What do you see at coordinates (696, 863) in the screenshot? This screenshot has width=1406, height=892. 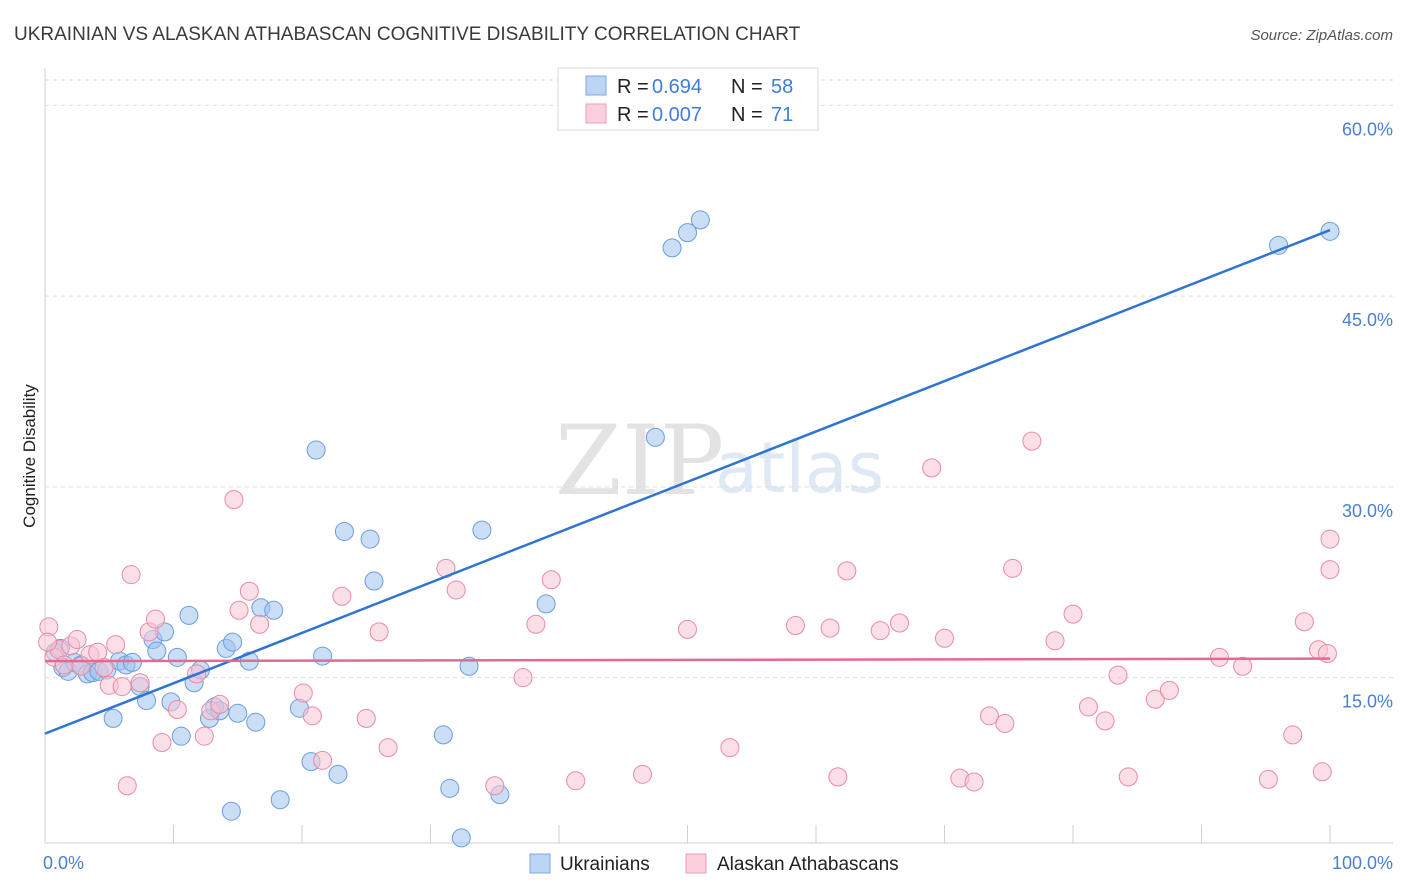 I see `legend-swatch-athabascans` at bounding box center [696, 863].